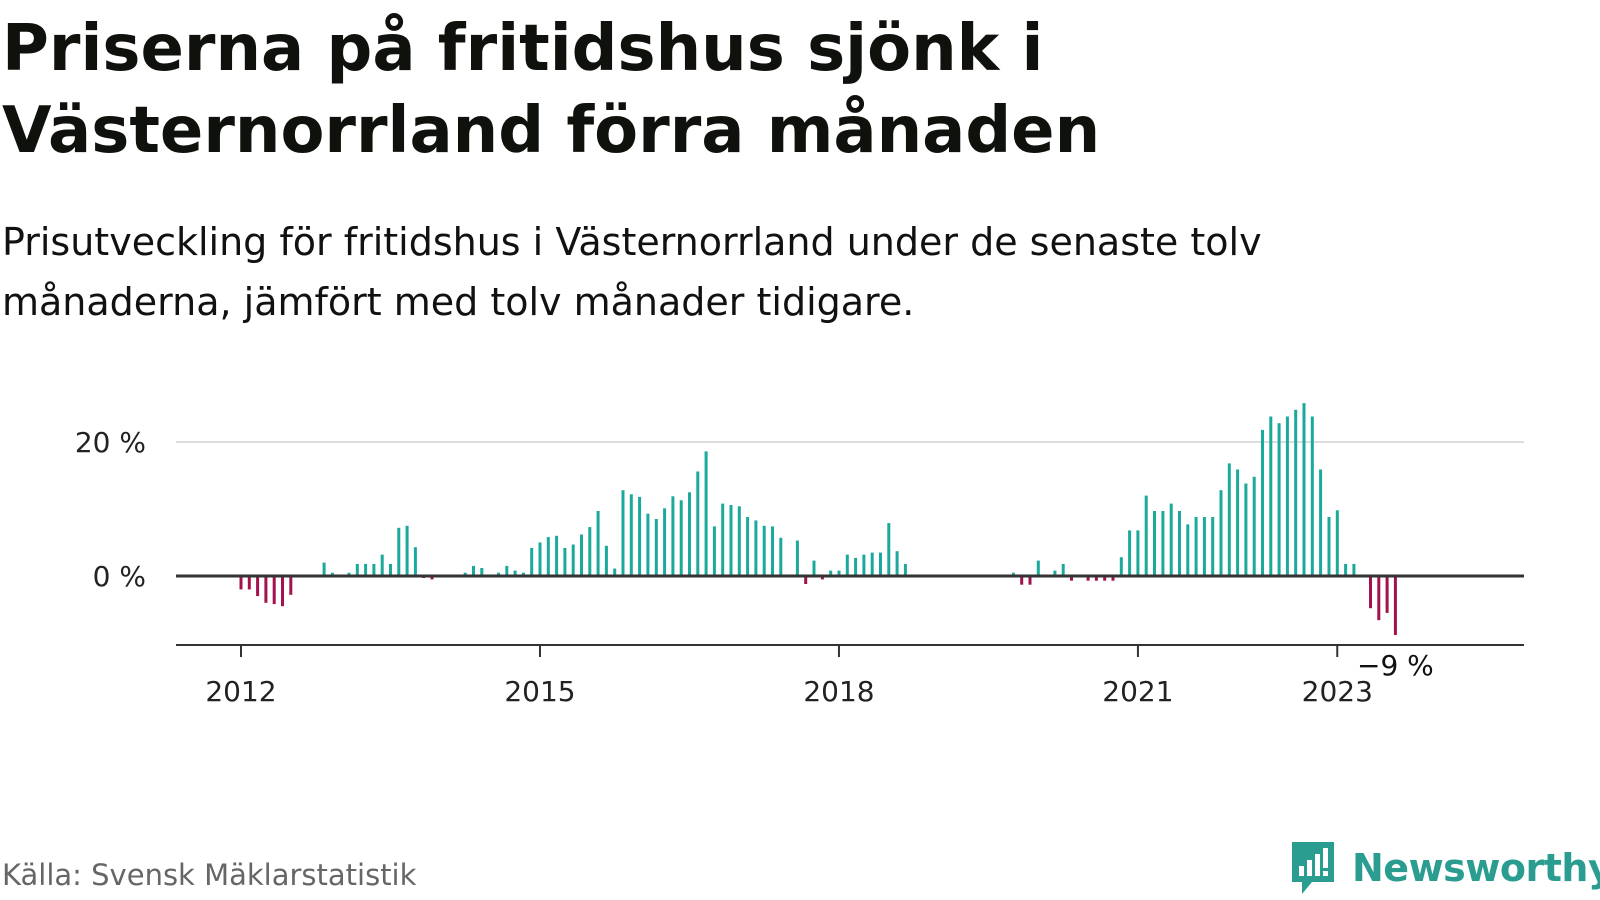 The width and height of the screenshot is (1600, 900). Describe the element at coordinates (838, 691) in the screenshot. I see `x-tick-label: 2018` at that location.